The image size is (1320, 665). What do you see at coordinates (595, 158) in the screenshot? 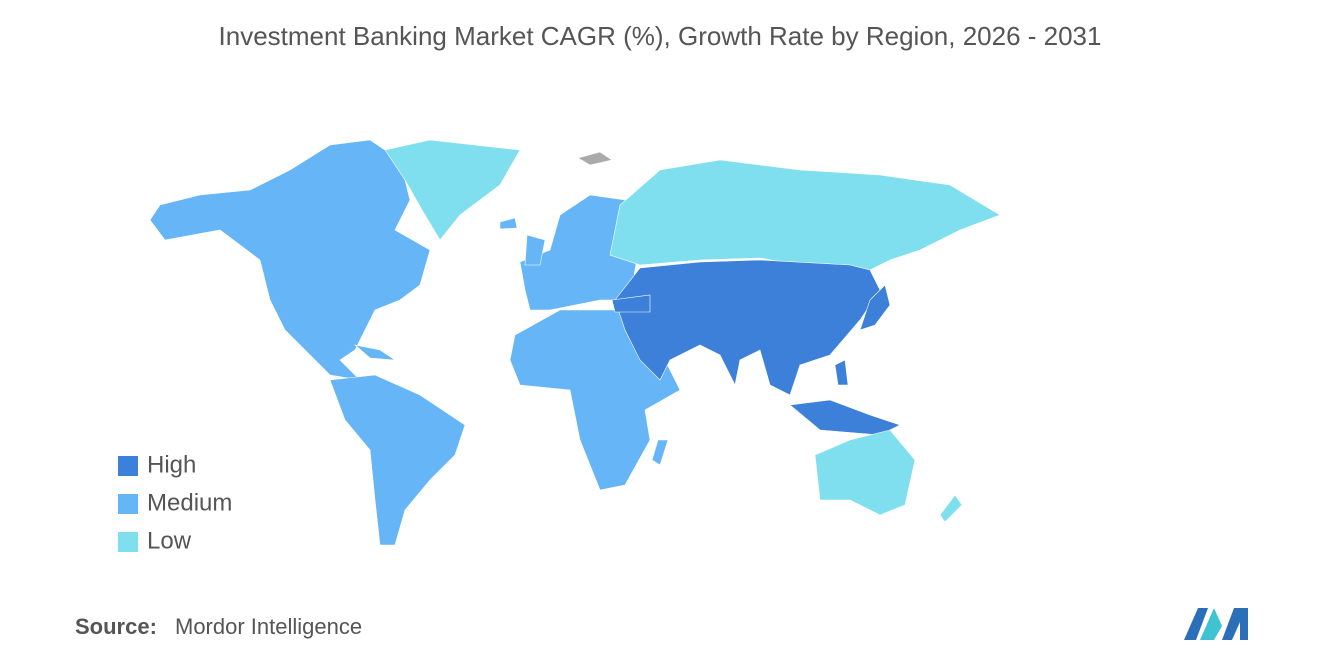
I see `svalbard` at bounding box center [595, 158].